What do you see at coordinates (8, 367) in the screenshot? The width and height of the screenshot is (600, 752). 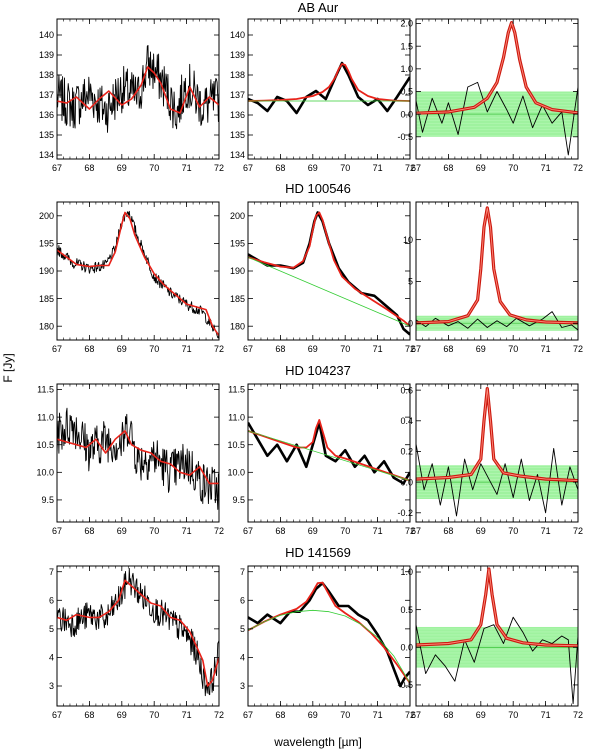 I see `y-axis-label: F [Jy]` at bounding box center [8, 367].